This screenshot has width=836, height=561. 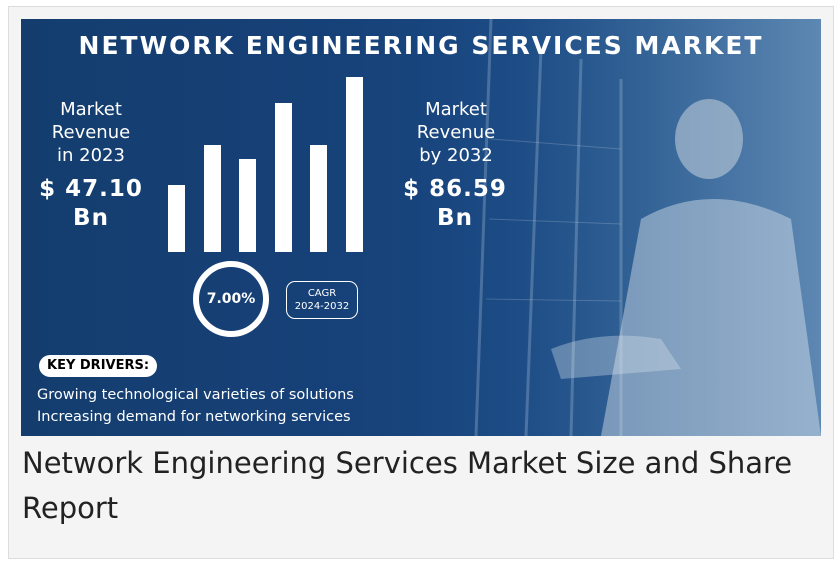 What do you see at coordinates (322, 306) in the screenshot?
I see `cagr-period: 2024-2032` at bounding box center [322, 306].